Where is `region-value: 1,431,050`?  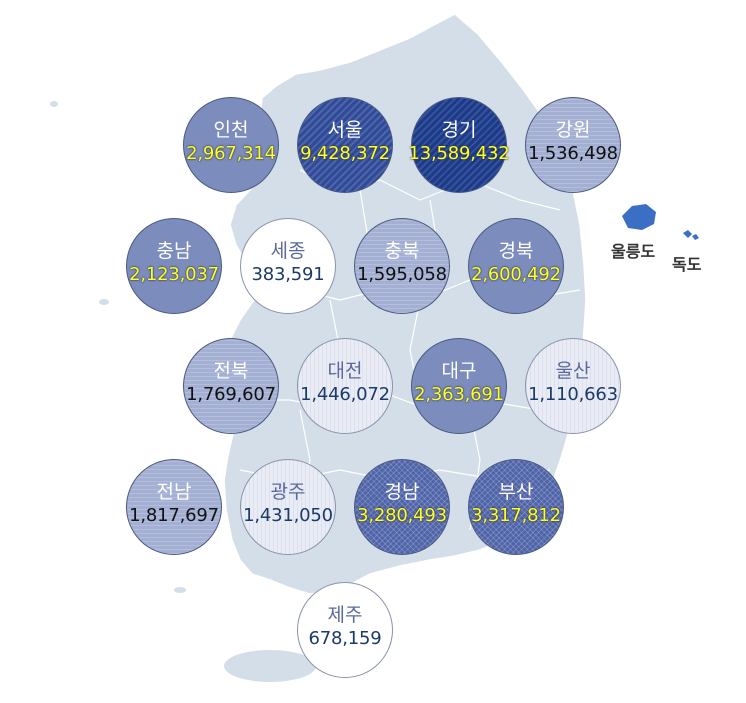 region-value: 1,431,050 is located at coordinates (288, 515).